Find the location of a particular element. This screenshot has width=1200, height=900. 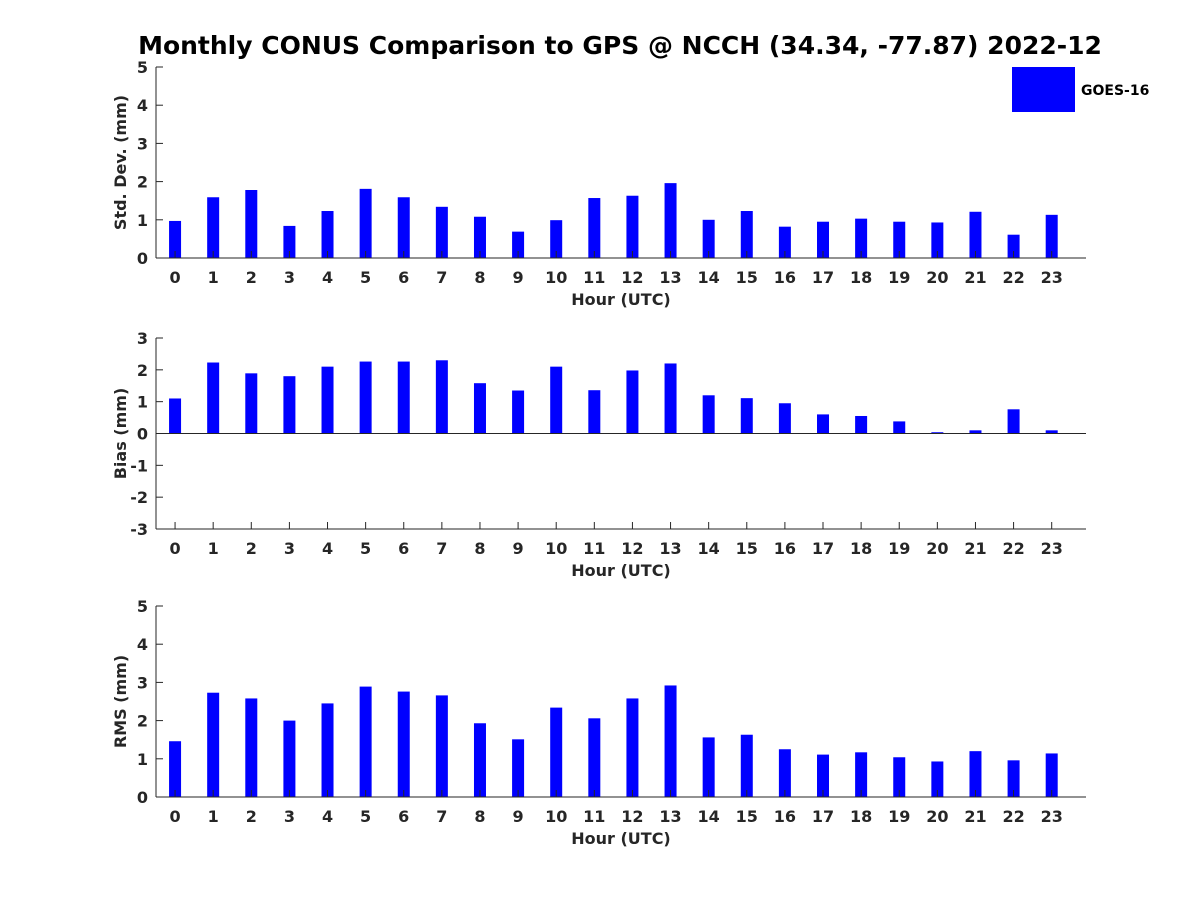

legend-label: GOES-16 is located at coordinates (1115, 91).